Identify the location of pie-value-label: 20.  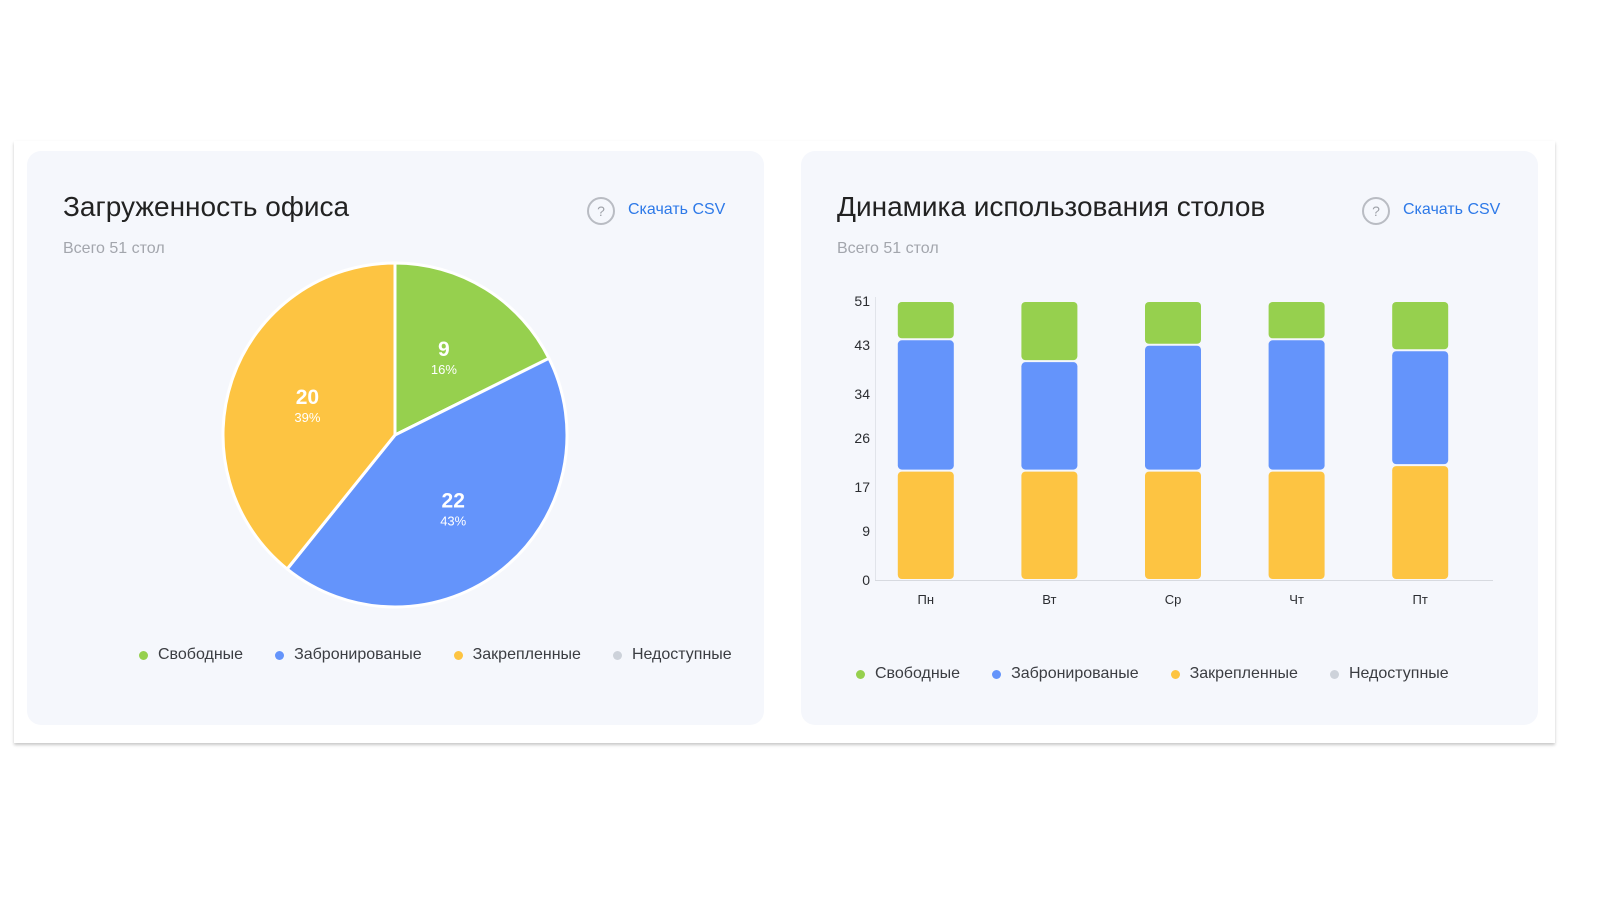
(307, 397).